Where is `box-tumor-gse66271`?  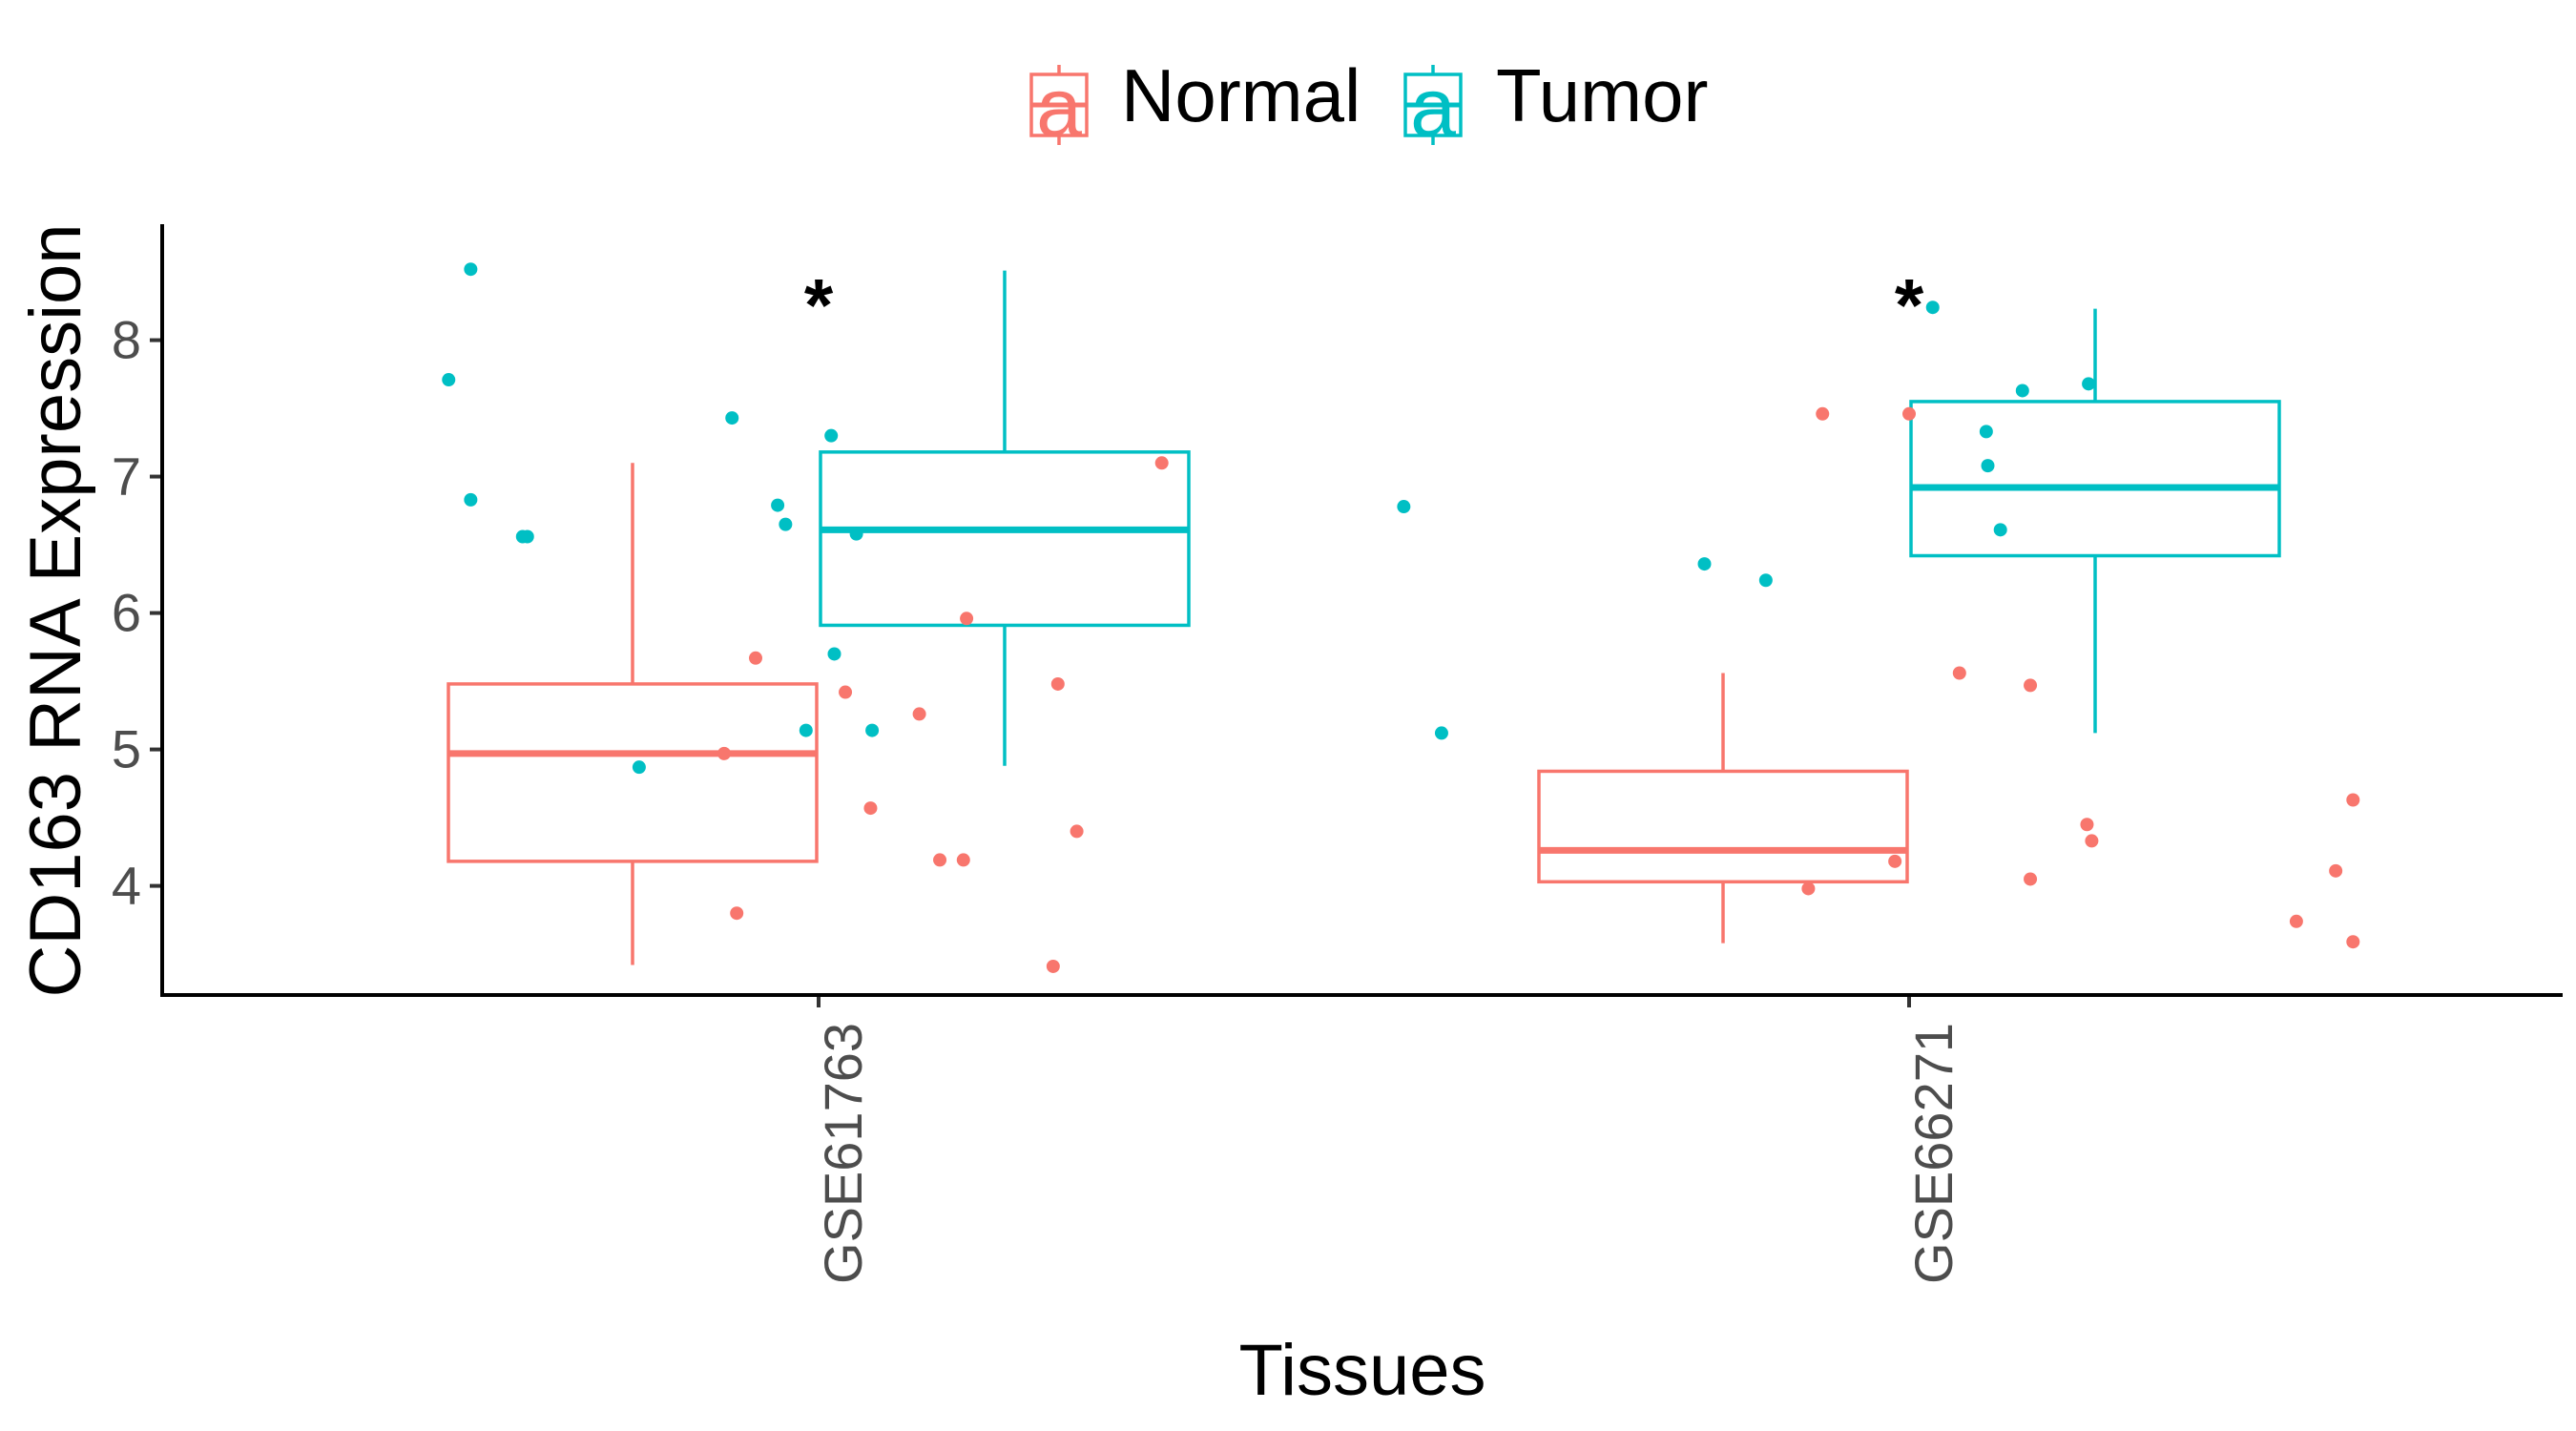 box-tumor-gse66271 is located at coordinates (2095, 521).